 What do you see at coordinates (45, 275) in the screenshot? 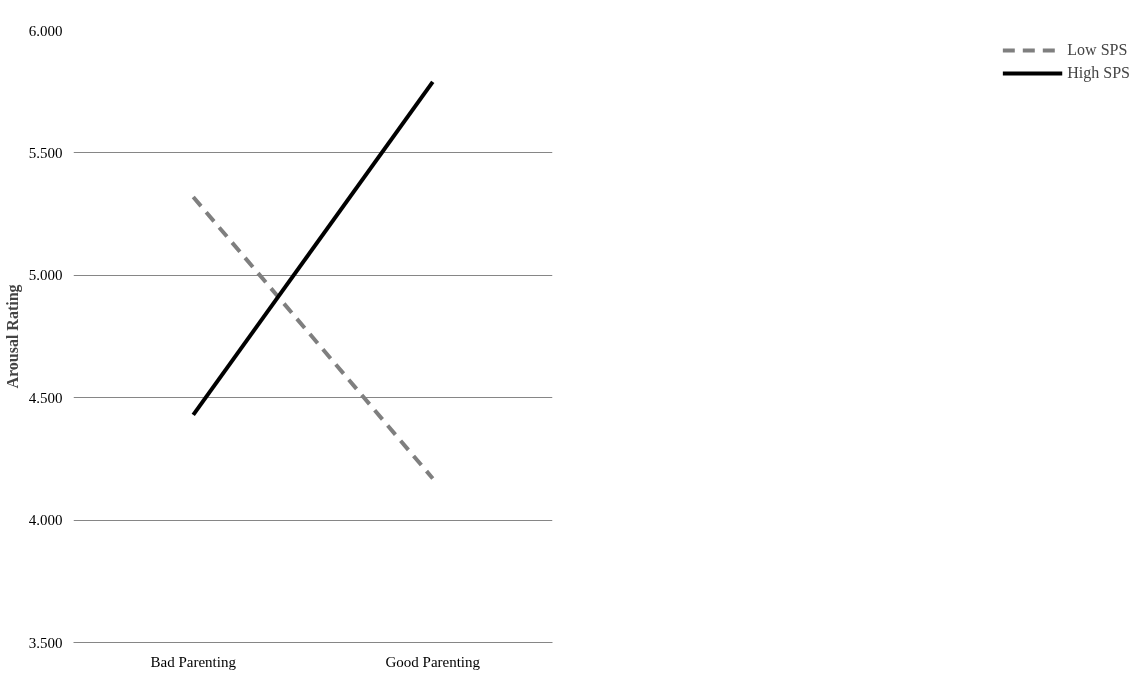
I see `y-tick-label: 5.000` at bounding box center [45, 275].